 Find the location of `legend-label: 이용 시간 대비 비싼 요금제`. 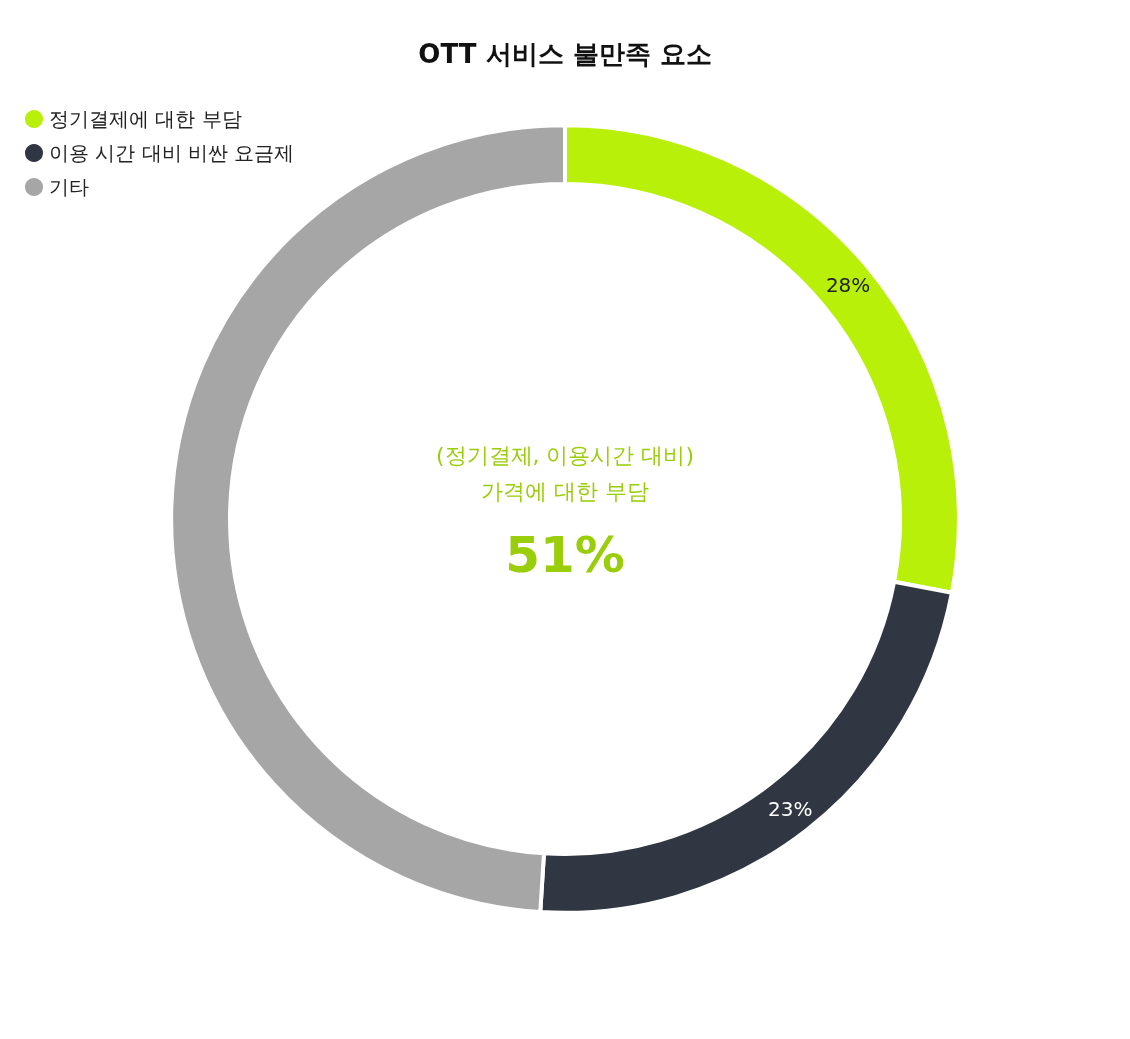

legend-label: 이용 시간 대비 비싼 요금제 is located at coordinates (172, 153).